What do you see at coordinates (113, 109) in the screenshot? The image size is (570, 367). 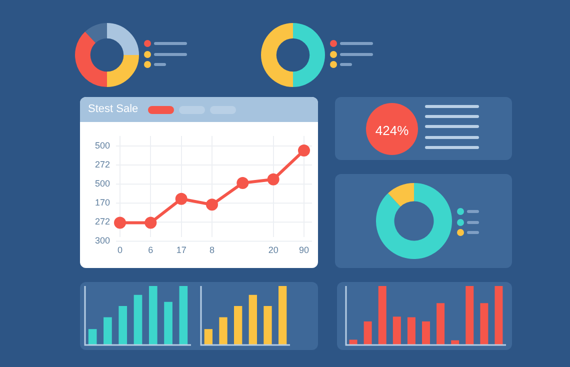 I see `chart-title: Stest Sale` at bounding box center [113, 109].